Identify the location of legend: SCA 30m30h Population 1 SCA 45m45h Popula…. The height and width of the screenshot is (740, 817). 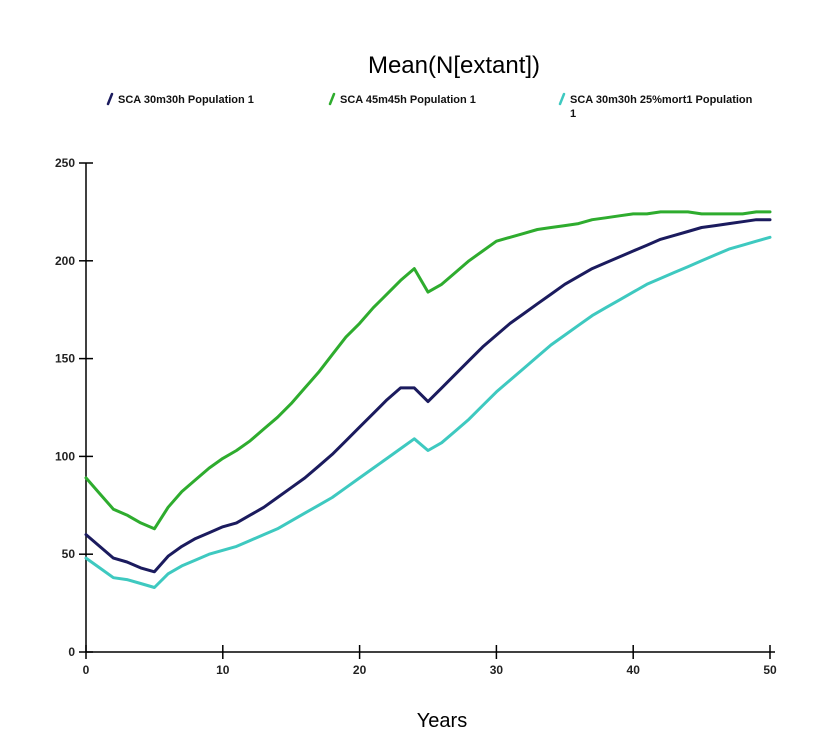
(429, 106).